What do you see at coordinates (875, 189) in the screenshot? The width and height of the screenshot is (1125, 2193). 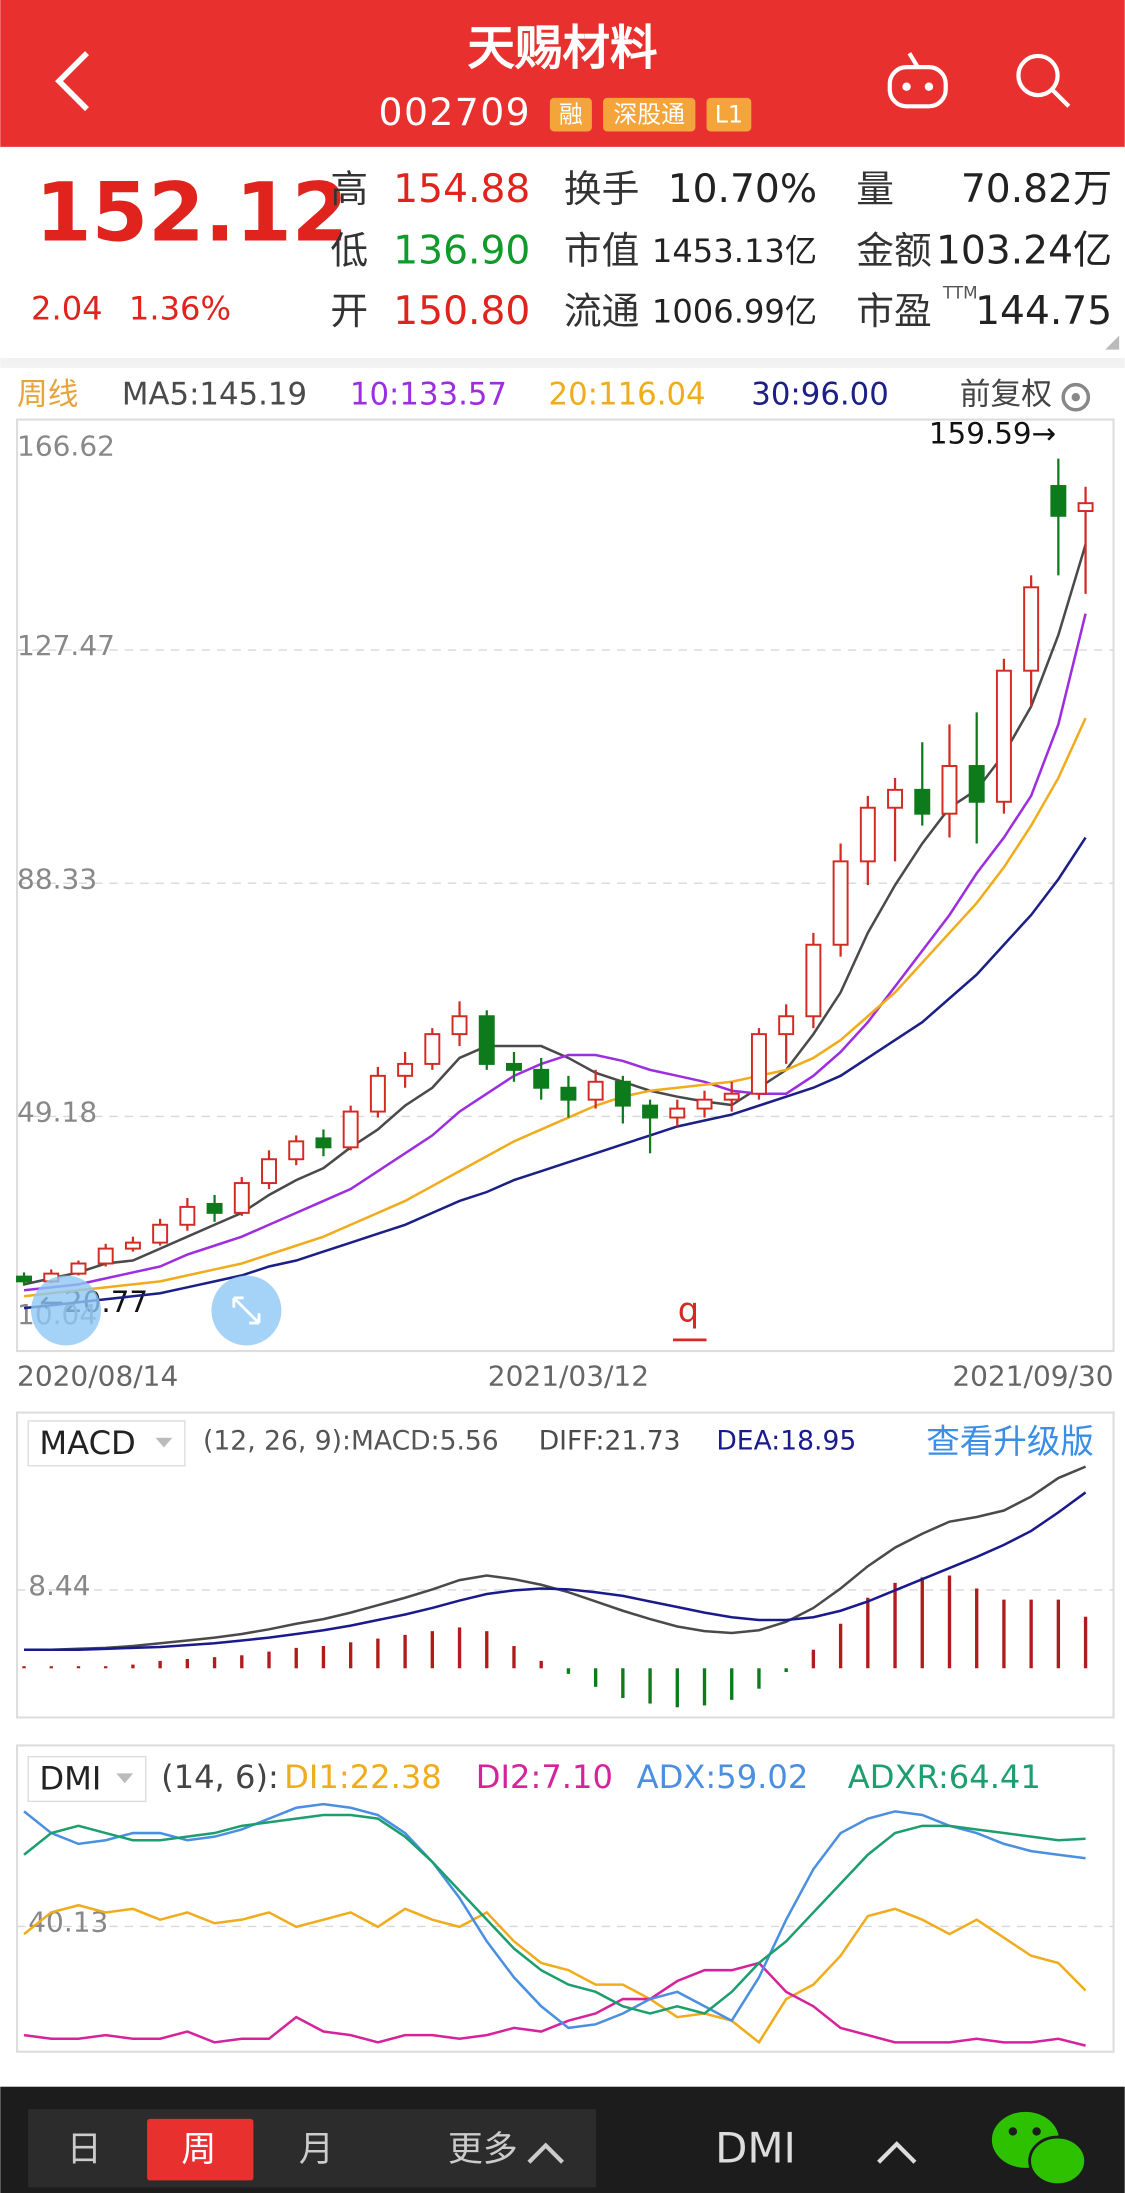 I see `stat-label: 量` at bounding box center [875, 189].